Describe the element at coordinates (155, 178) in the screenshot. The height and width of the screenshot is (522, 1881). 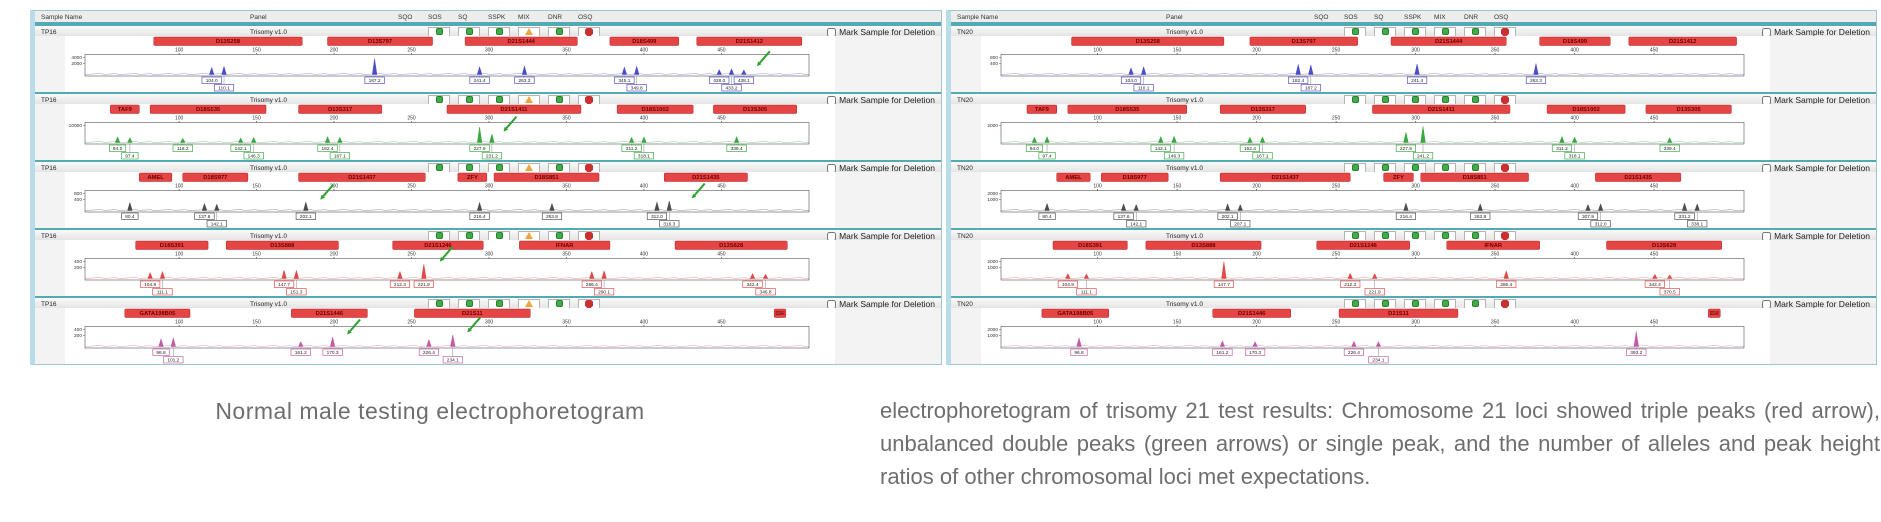
I see `locus-label: AMEL` at that location.